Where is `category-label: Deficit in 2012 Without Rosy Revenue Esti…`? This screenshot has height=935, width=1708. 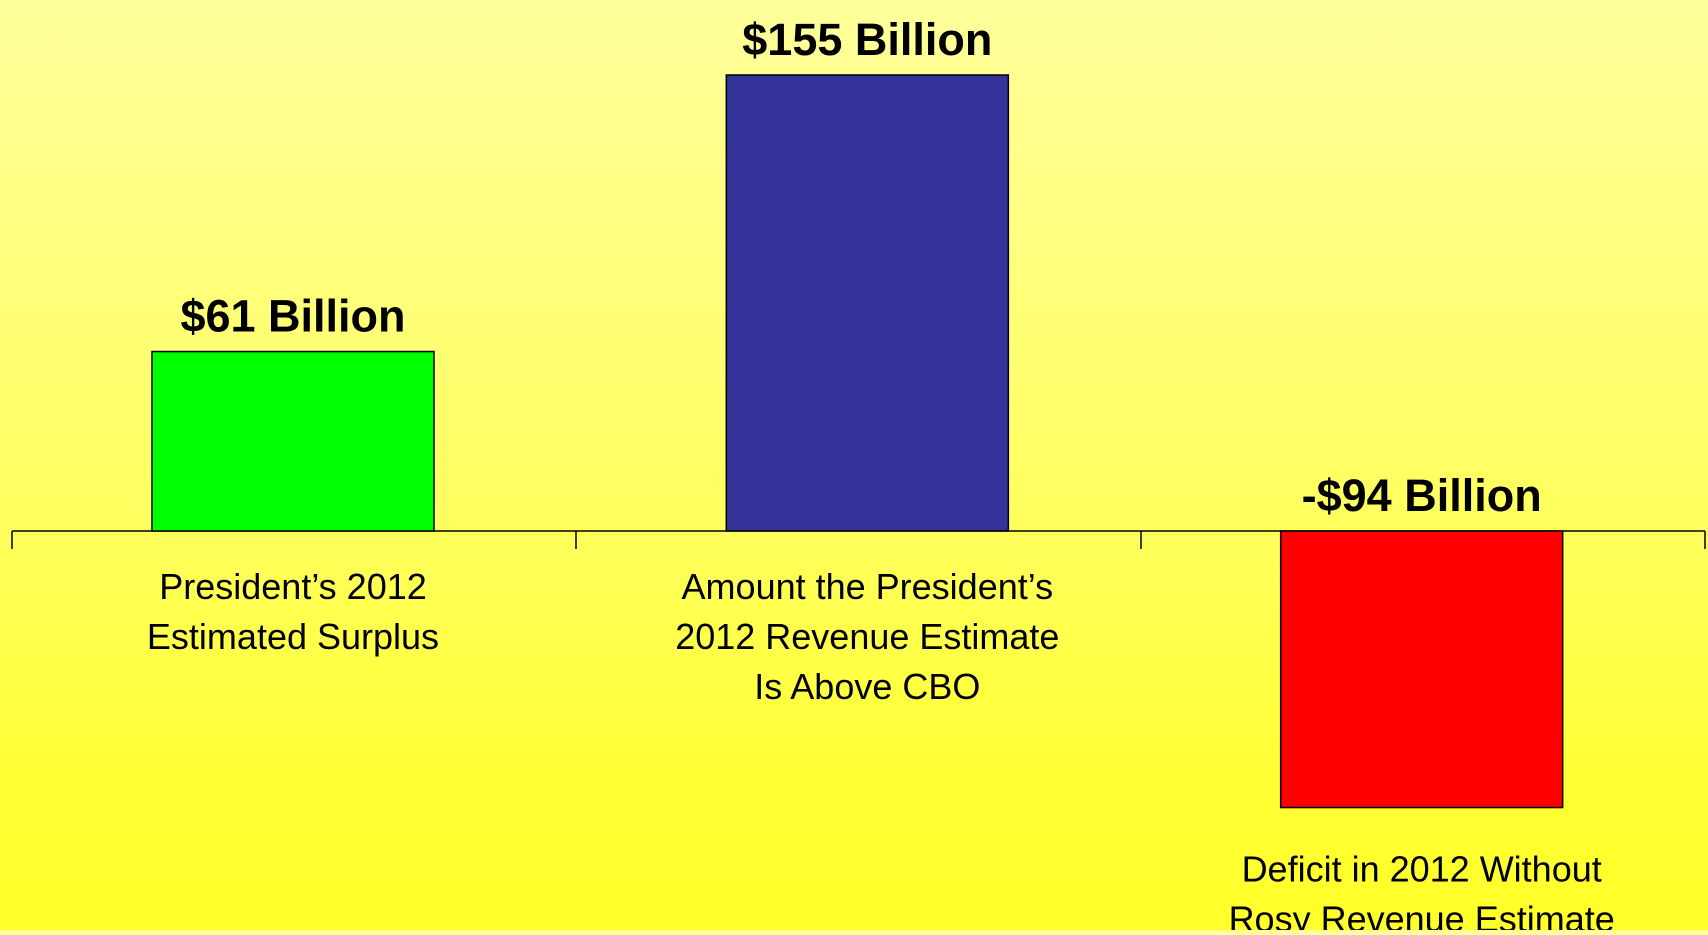 category-label: Deficit in 2012 Without Rosy Revenue Esti… is located at coordinates (1422, 889).